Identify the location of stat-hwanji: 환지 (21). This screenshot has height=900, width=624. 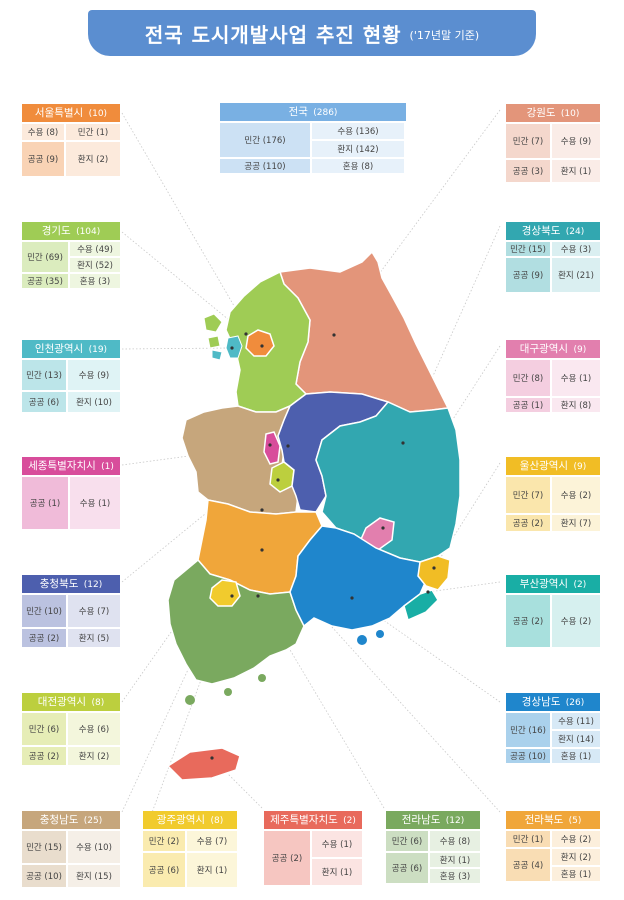
(576, 275).